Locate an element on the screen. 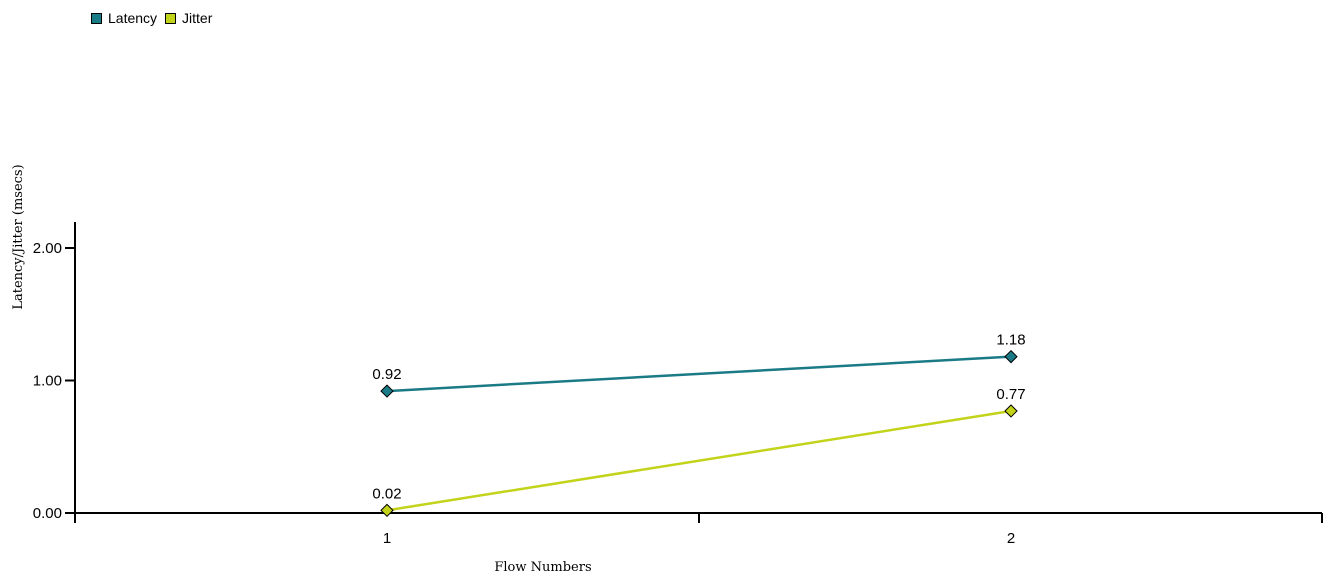  data-label: 0.77 is located at coordinates (1010, 394).